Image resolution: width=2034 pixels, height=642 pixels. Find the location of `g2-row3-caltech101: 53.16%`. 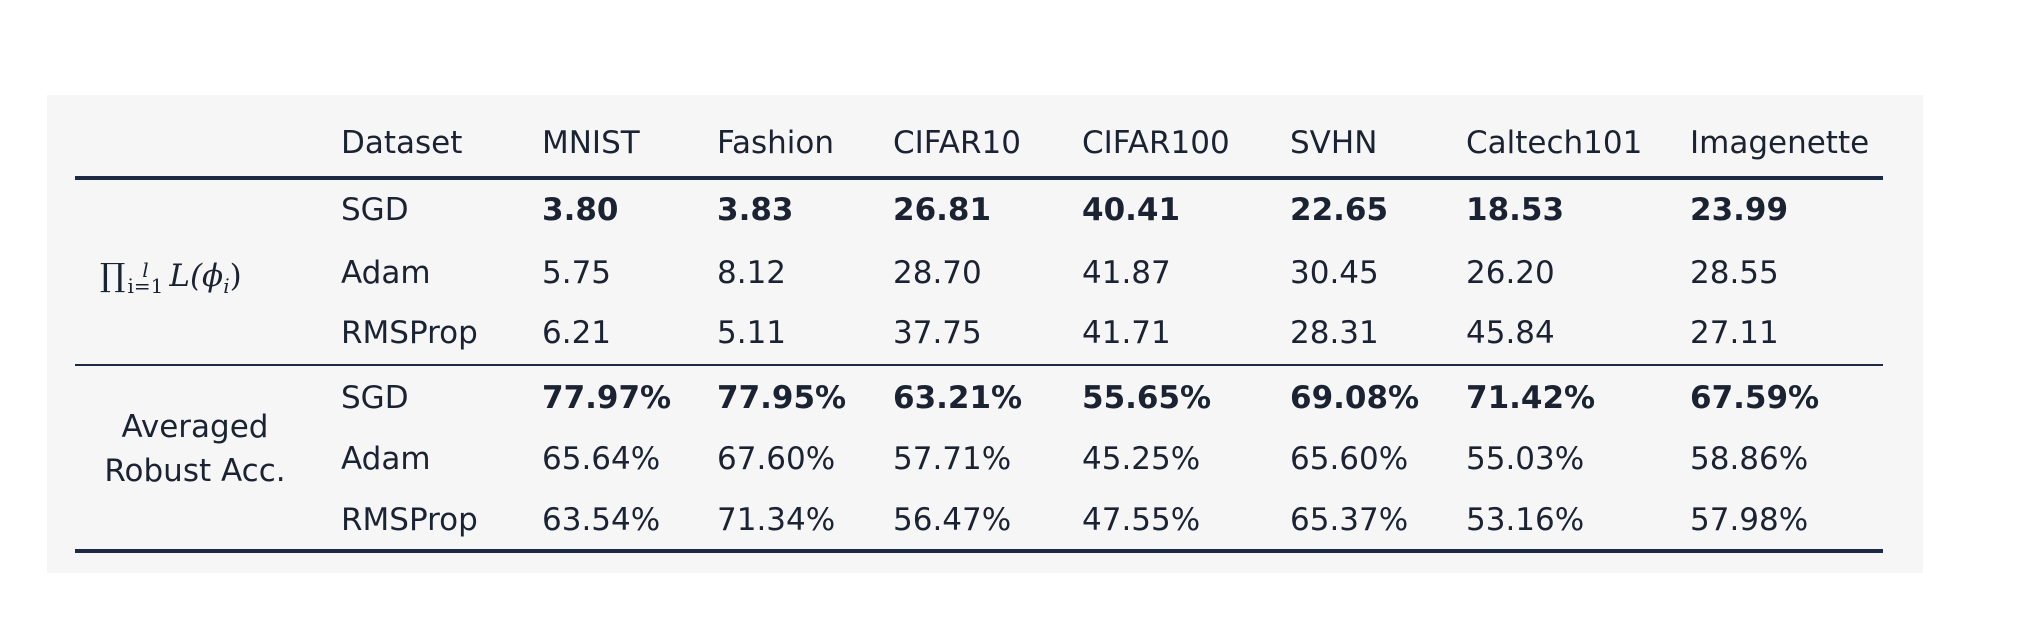

g2-row3-caltech101: 53.16% is located at coordinates (1525, 520).